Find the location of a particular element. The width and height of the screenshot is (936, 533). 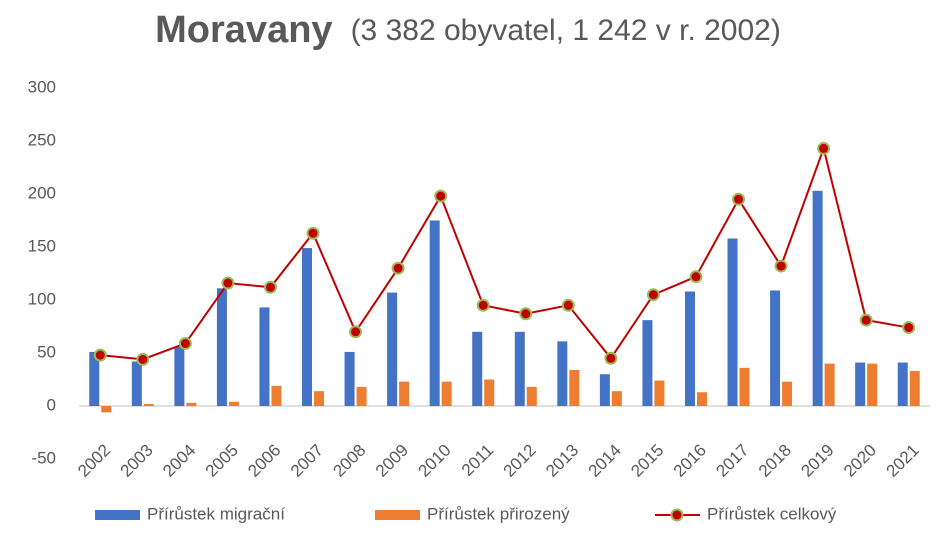

x-tick-label: 2008 is located at coordinates (349, 461).